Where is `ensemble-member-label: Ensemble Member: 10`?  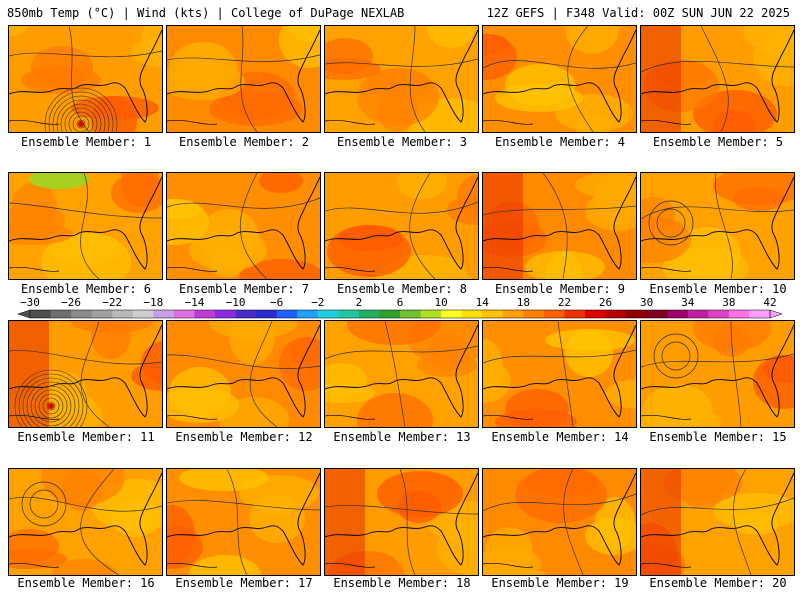 ensemble-member-label: Ensemble Member: 10 is located at coordinates (718, 289).